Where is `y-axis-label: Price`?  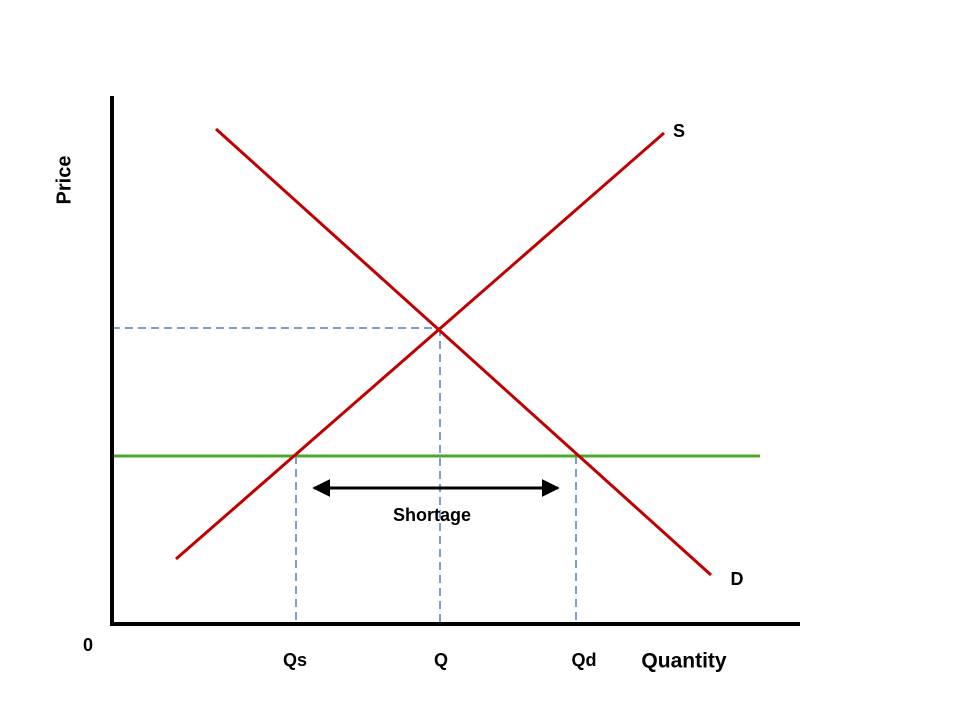 y-axis-label: Price is located at coordinates (64, 180).